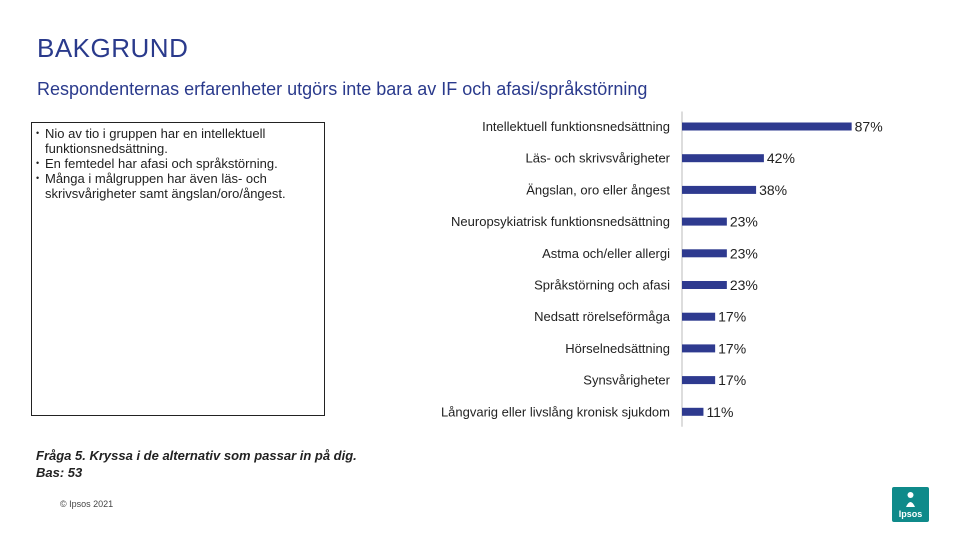 Image resolution: width=960 pixels, height=540 pixels. I want to click on value-label: 11%, so click(719, 412).